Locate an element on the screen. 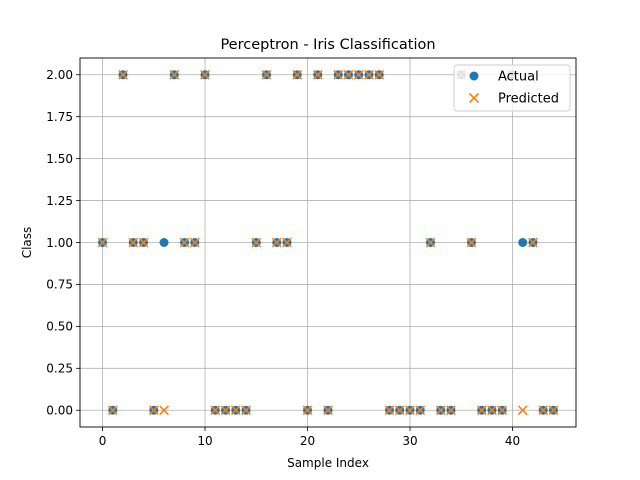 Image resolution: width=640 pixels, height=480 pixels. chart-title: Perceptron - Iris Classification is located at coordinates (327, 45).